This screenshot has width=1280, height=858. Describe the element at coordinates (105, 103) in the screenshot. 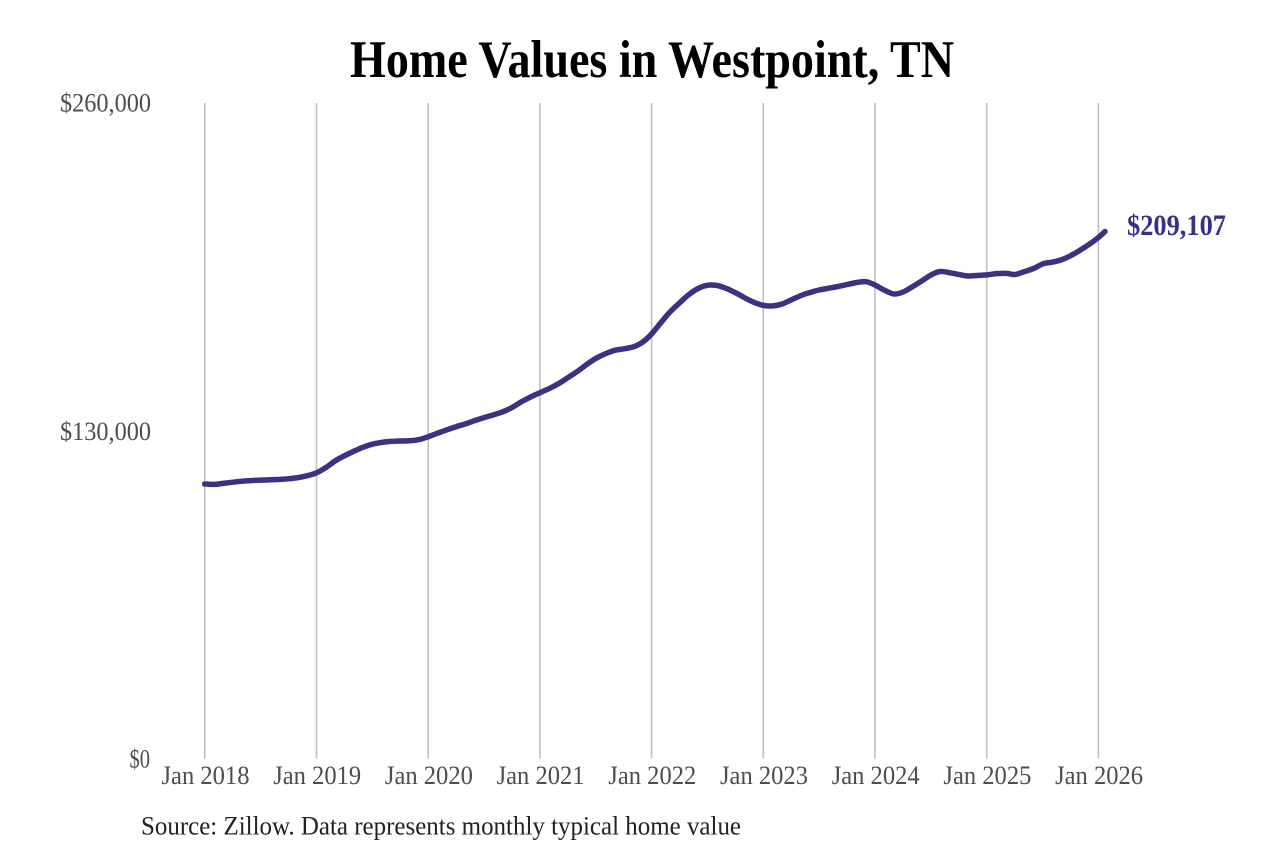

I see `svg-text: $260,000` at that location.